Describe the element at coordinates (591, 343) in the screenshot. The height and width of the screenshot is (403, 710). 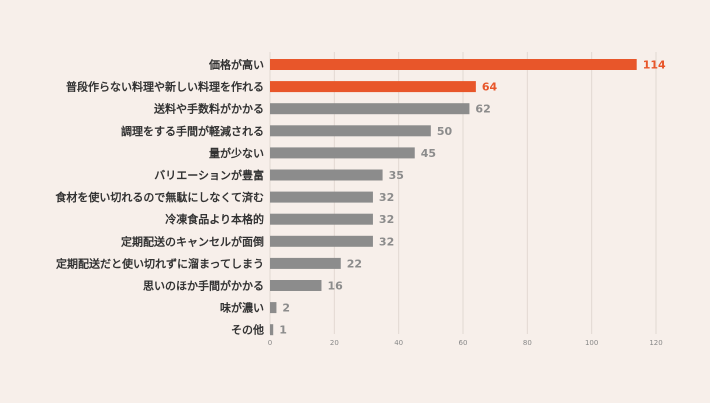
I see `x-tick-label: 100` at that location.